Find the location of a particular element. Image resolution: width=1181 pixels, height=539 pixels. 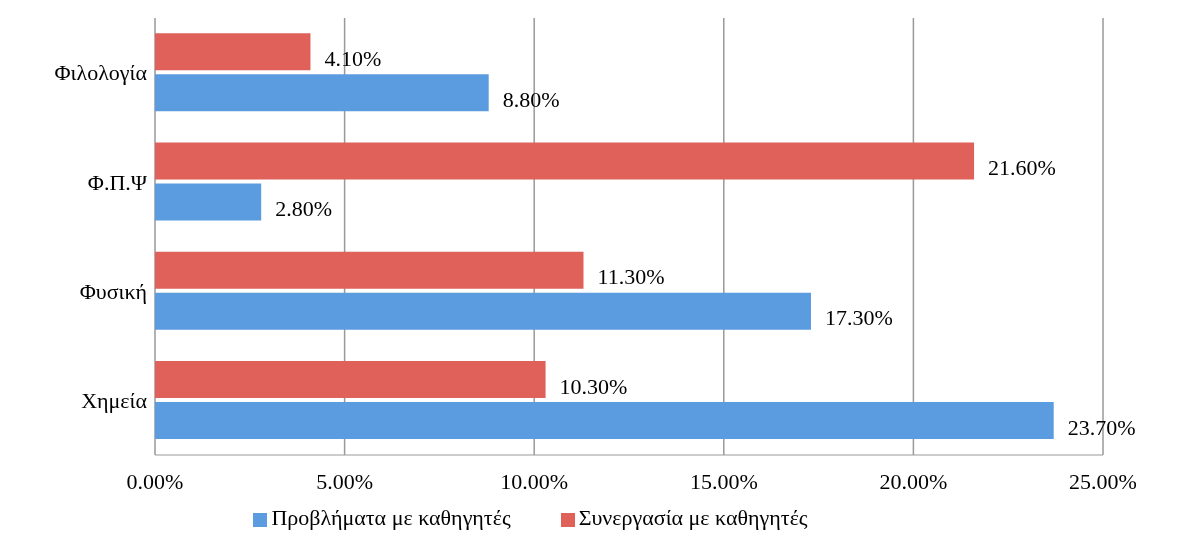

legend-label: Προβλήματα με καθηγητές is located at coordinates (391, 517).